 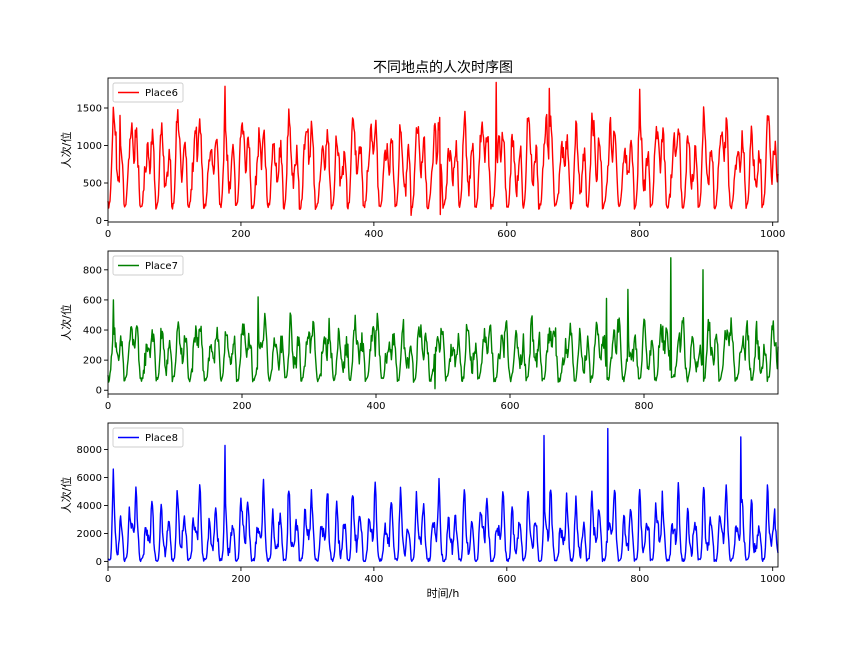 What do you see at coordinates (92, 300) in the screenshot?
I see `y-tick-label: 600` at bounding box center [92, 300].